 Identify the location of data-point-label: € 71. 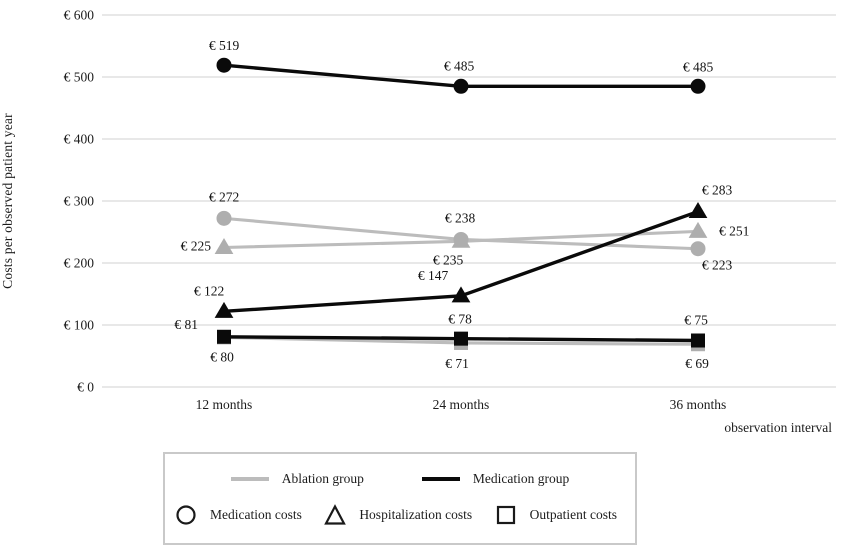
(457, 363).